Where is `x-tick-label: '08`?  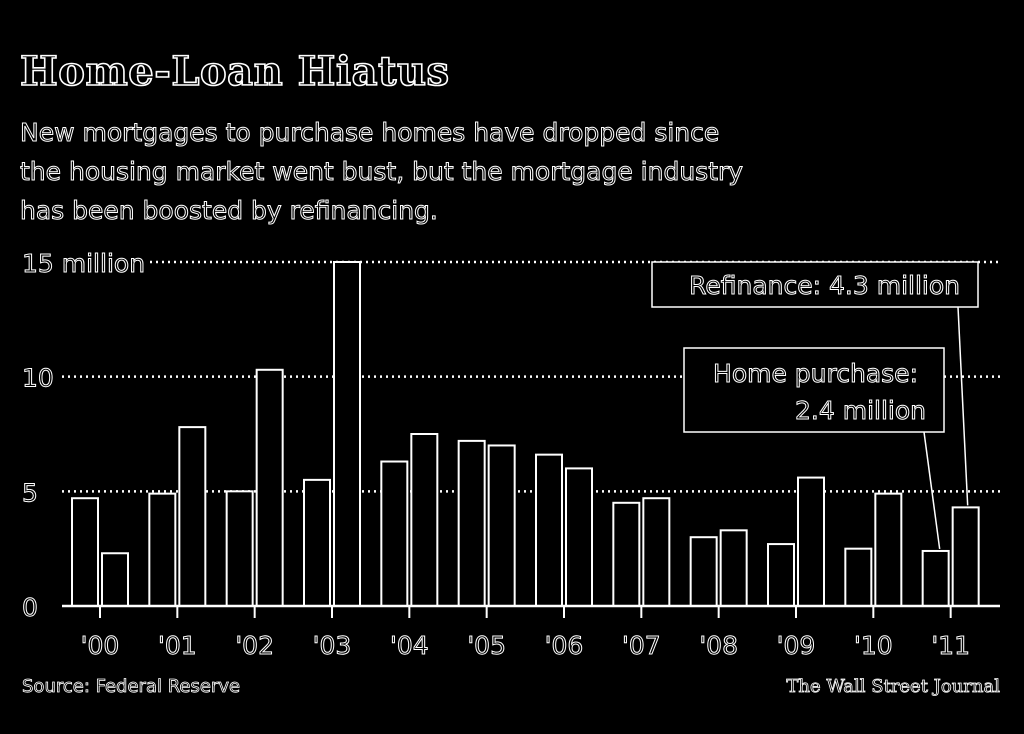
x-tick-label: '08 is located at coordinates (718, 645).